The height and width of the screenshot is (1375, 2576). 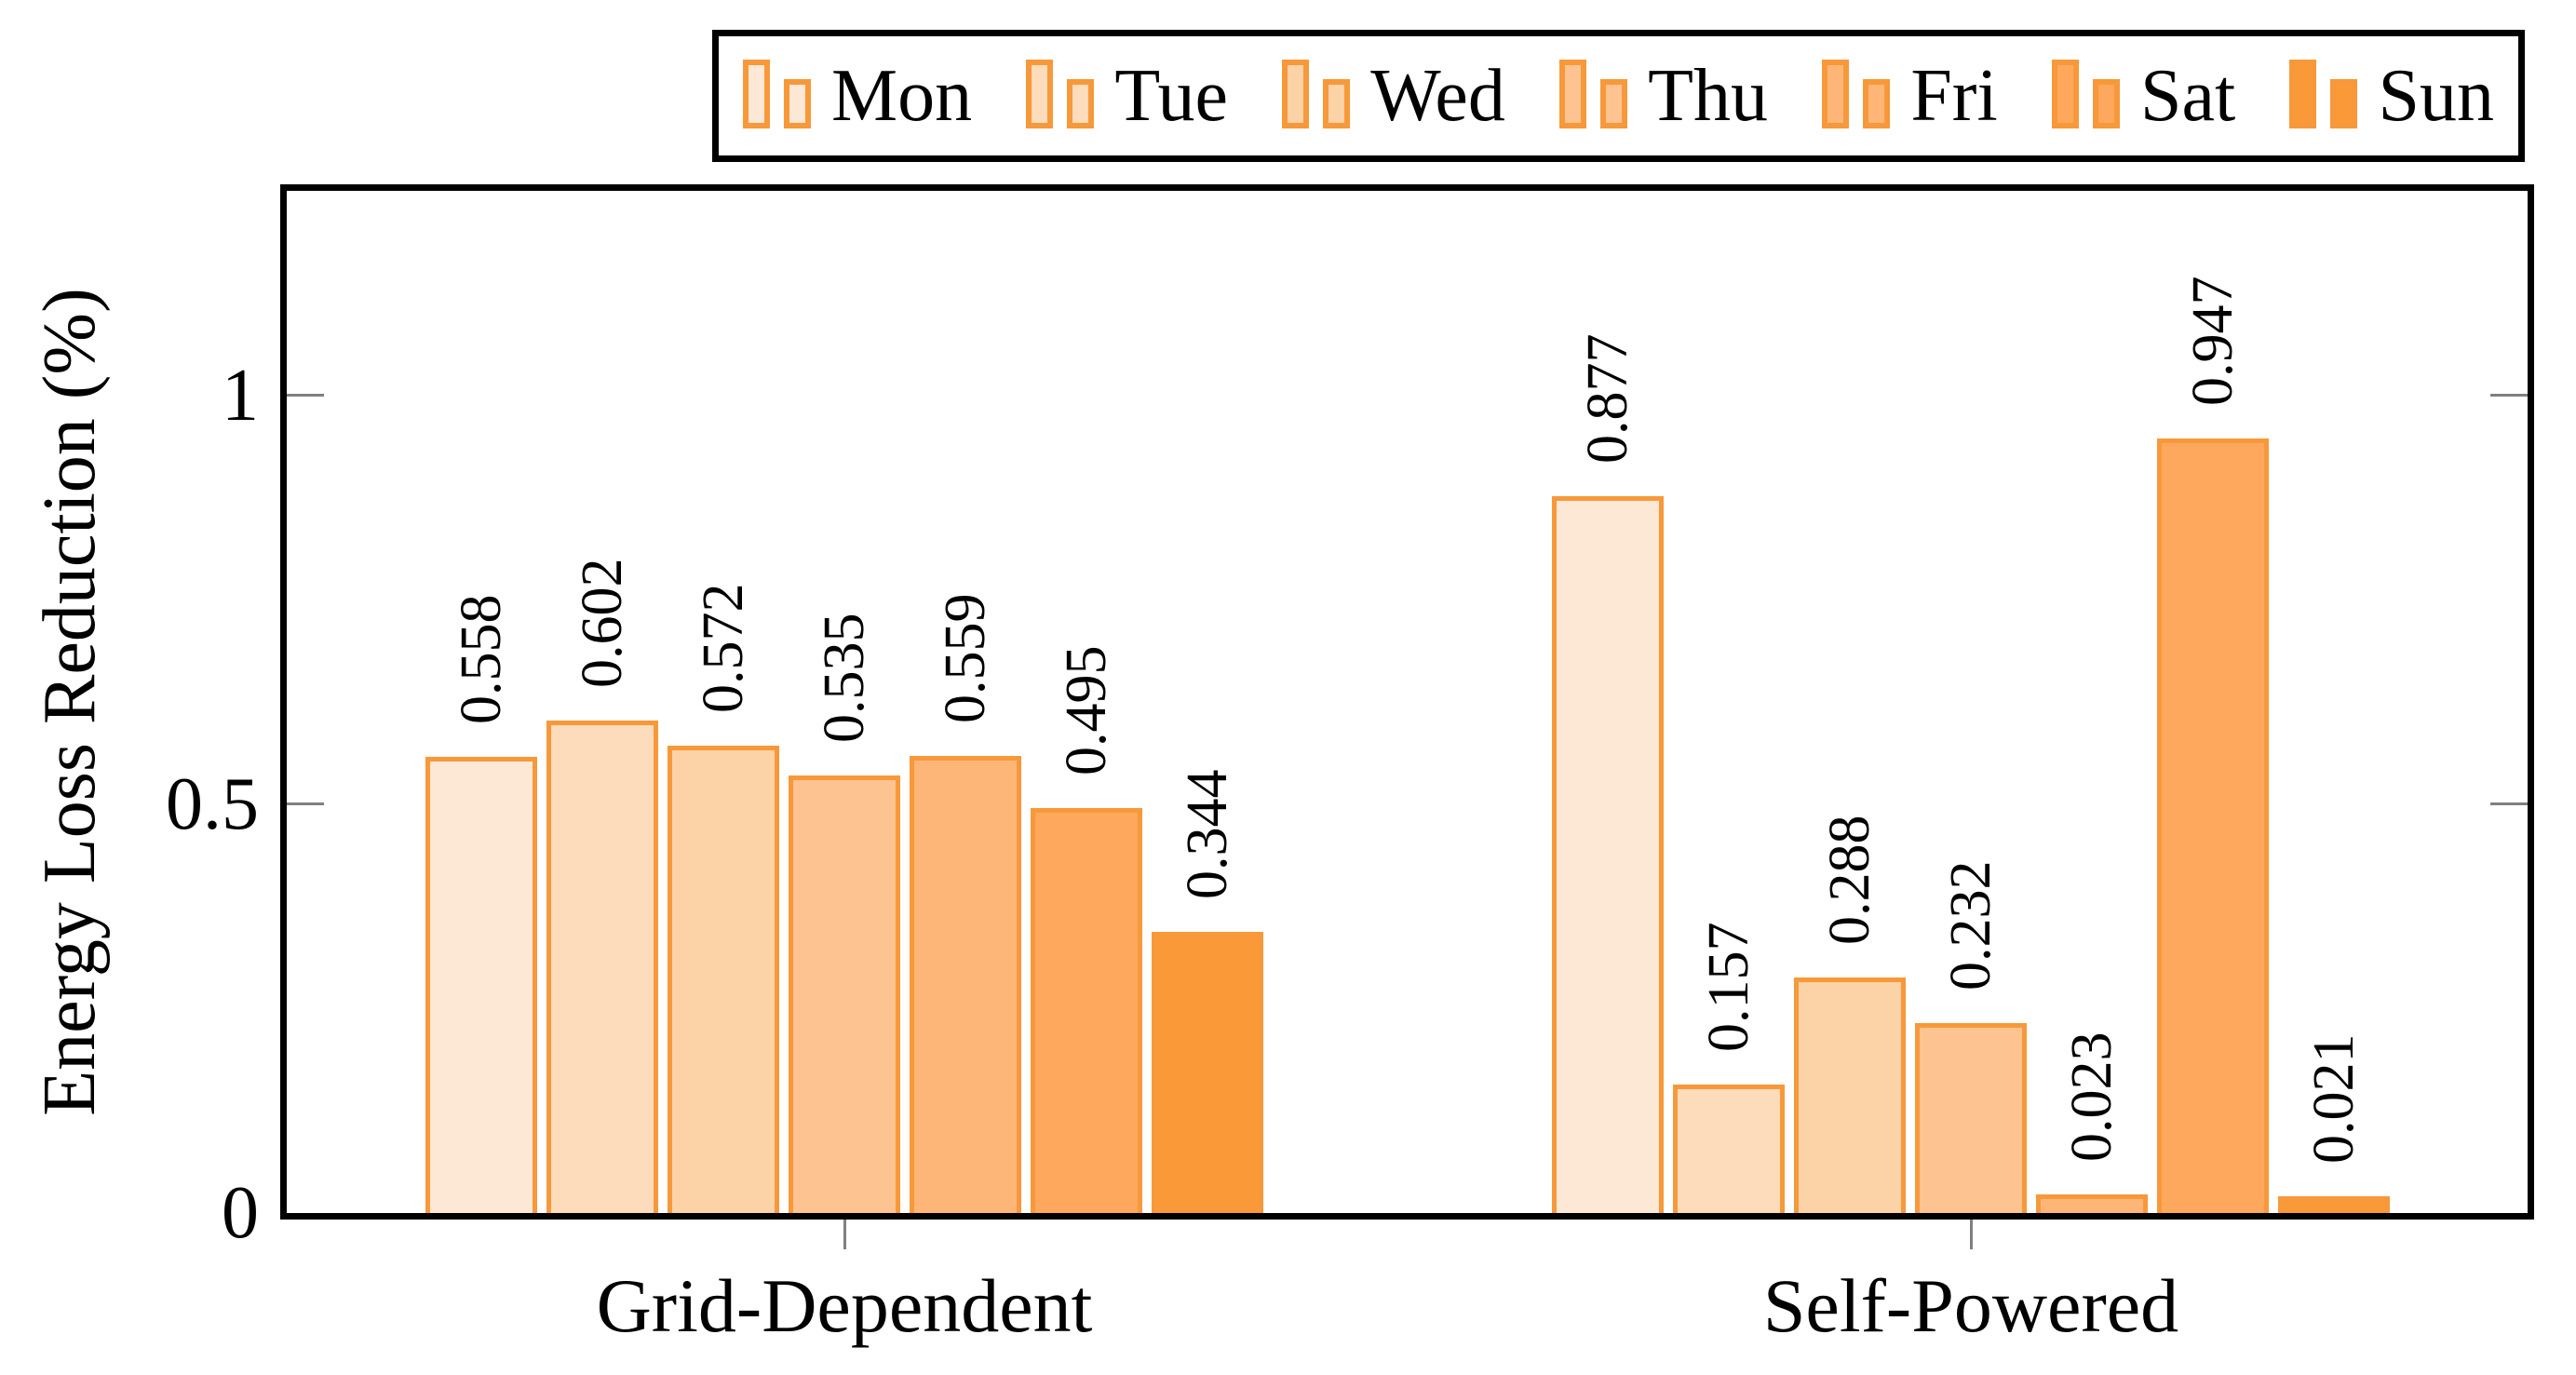 I want to click on y-tick-label: 0.5, so click(x=212, y=803).